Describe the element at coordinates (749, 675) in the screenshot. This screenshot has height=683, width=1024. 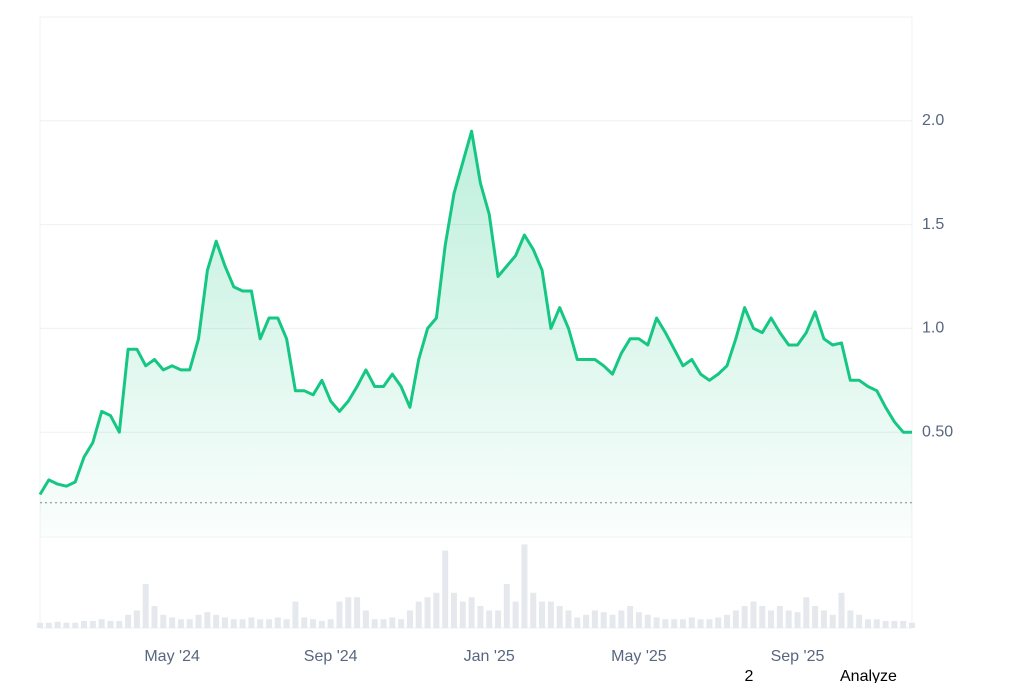
I see `badge: 2` at that location.